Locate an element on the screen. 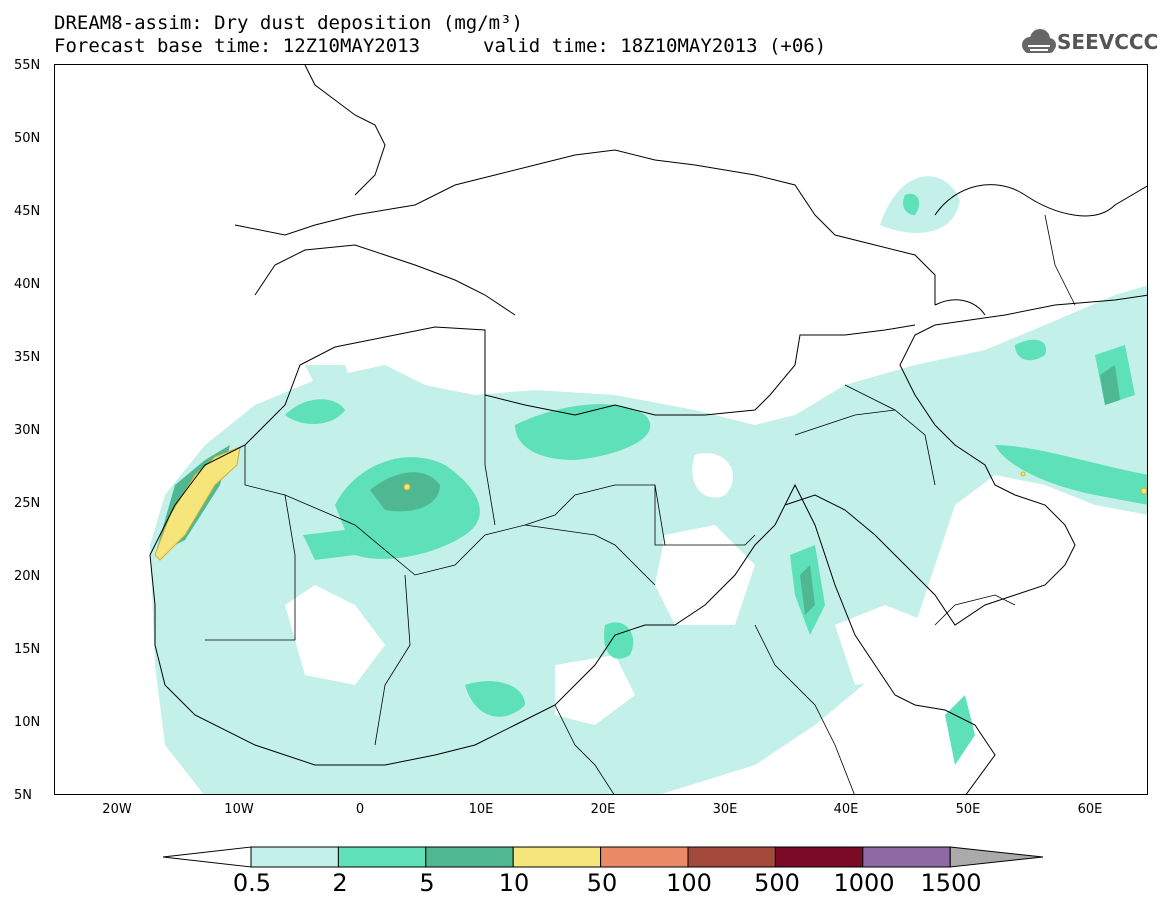  lon-label: 40E is located at coordinates (846, 809).